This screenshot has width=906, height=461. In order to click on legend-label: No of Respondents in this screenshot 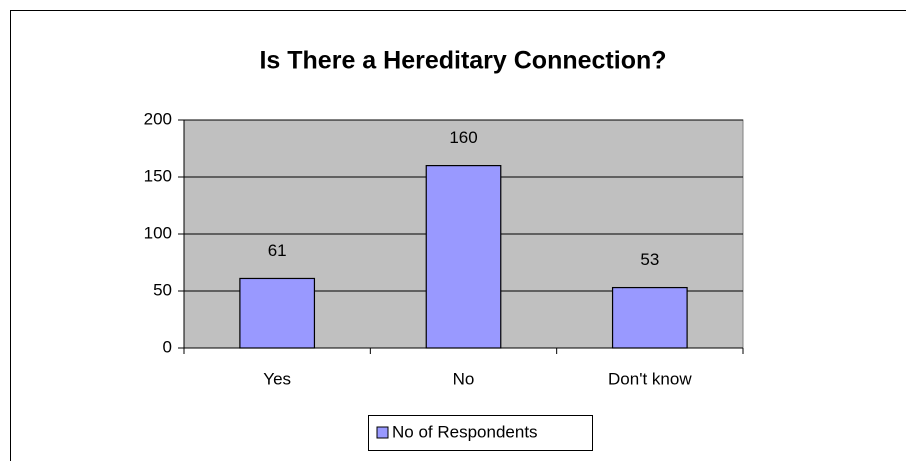, I will do `click(465, 431)`.